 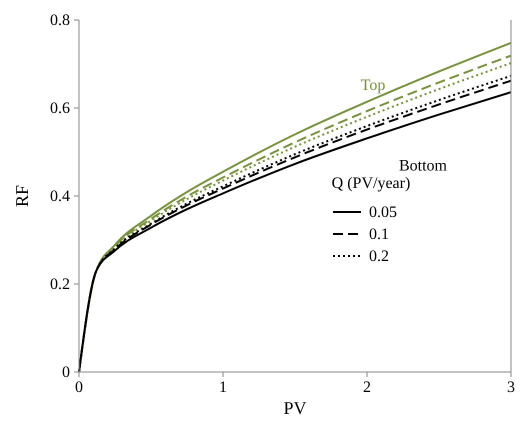 I want to click on legend-label: 0.1, so click(x=379, y=234).